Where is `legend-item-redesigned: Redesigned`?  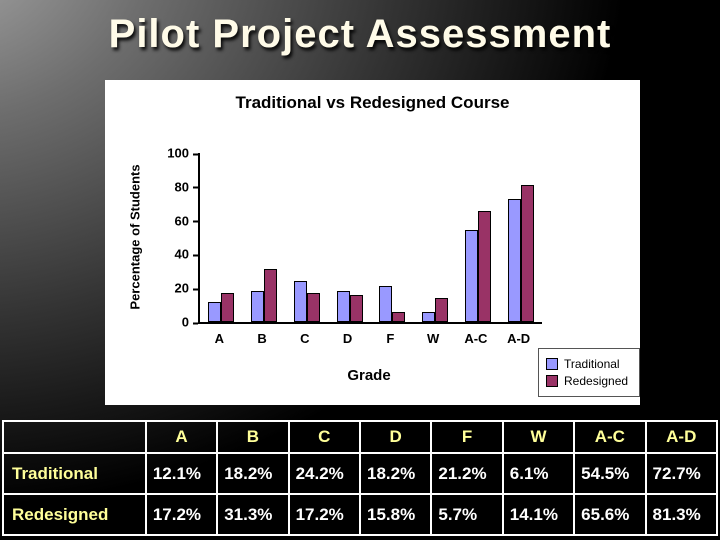 legend-item-redesigned: Redesigned is located at coordinates (589, 381).